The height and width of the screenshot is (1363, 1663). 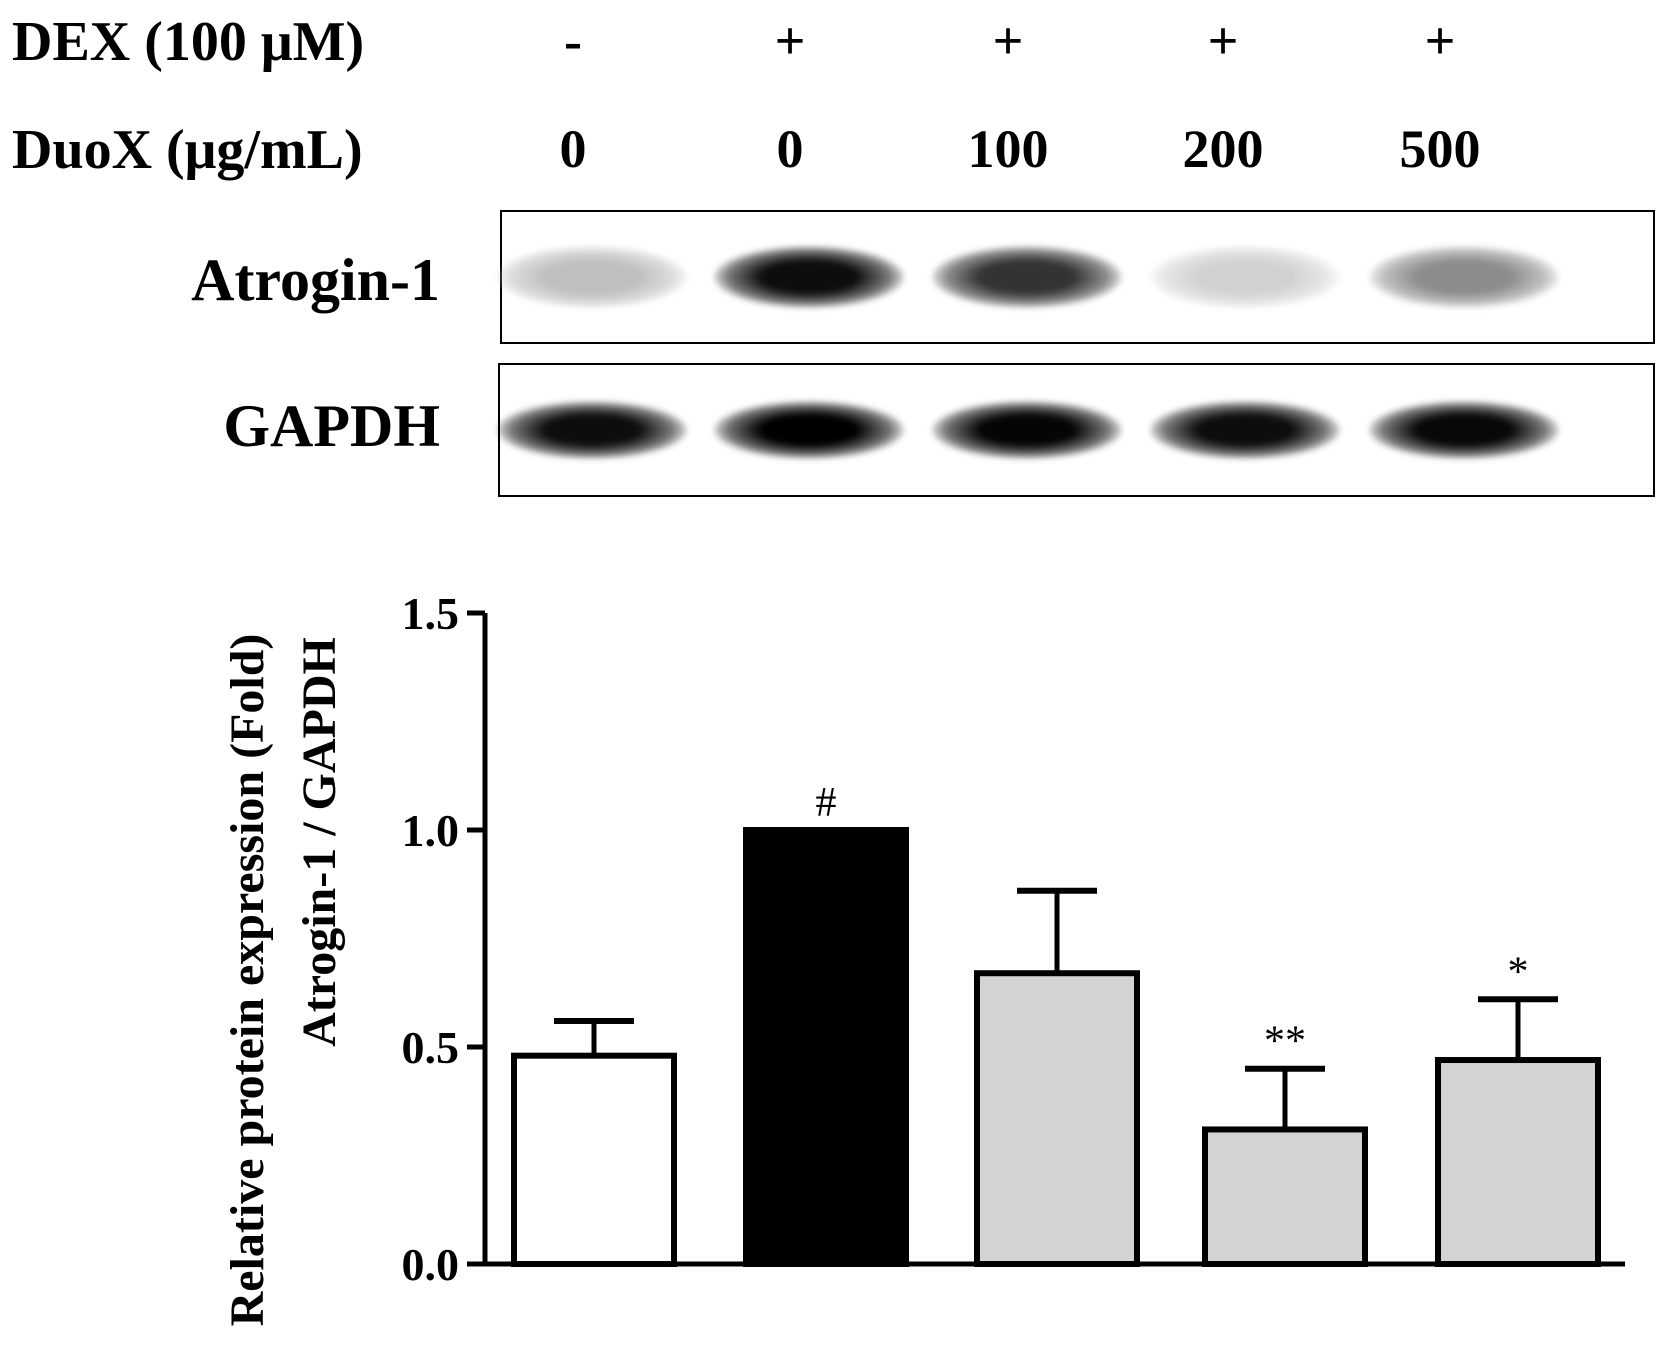 What do you see at coordinates (1440, 41) in the screenshot?
I see `dex-value-lane-5: +` at bounding box center [1440, 41].